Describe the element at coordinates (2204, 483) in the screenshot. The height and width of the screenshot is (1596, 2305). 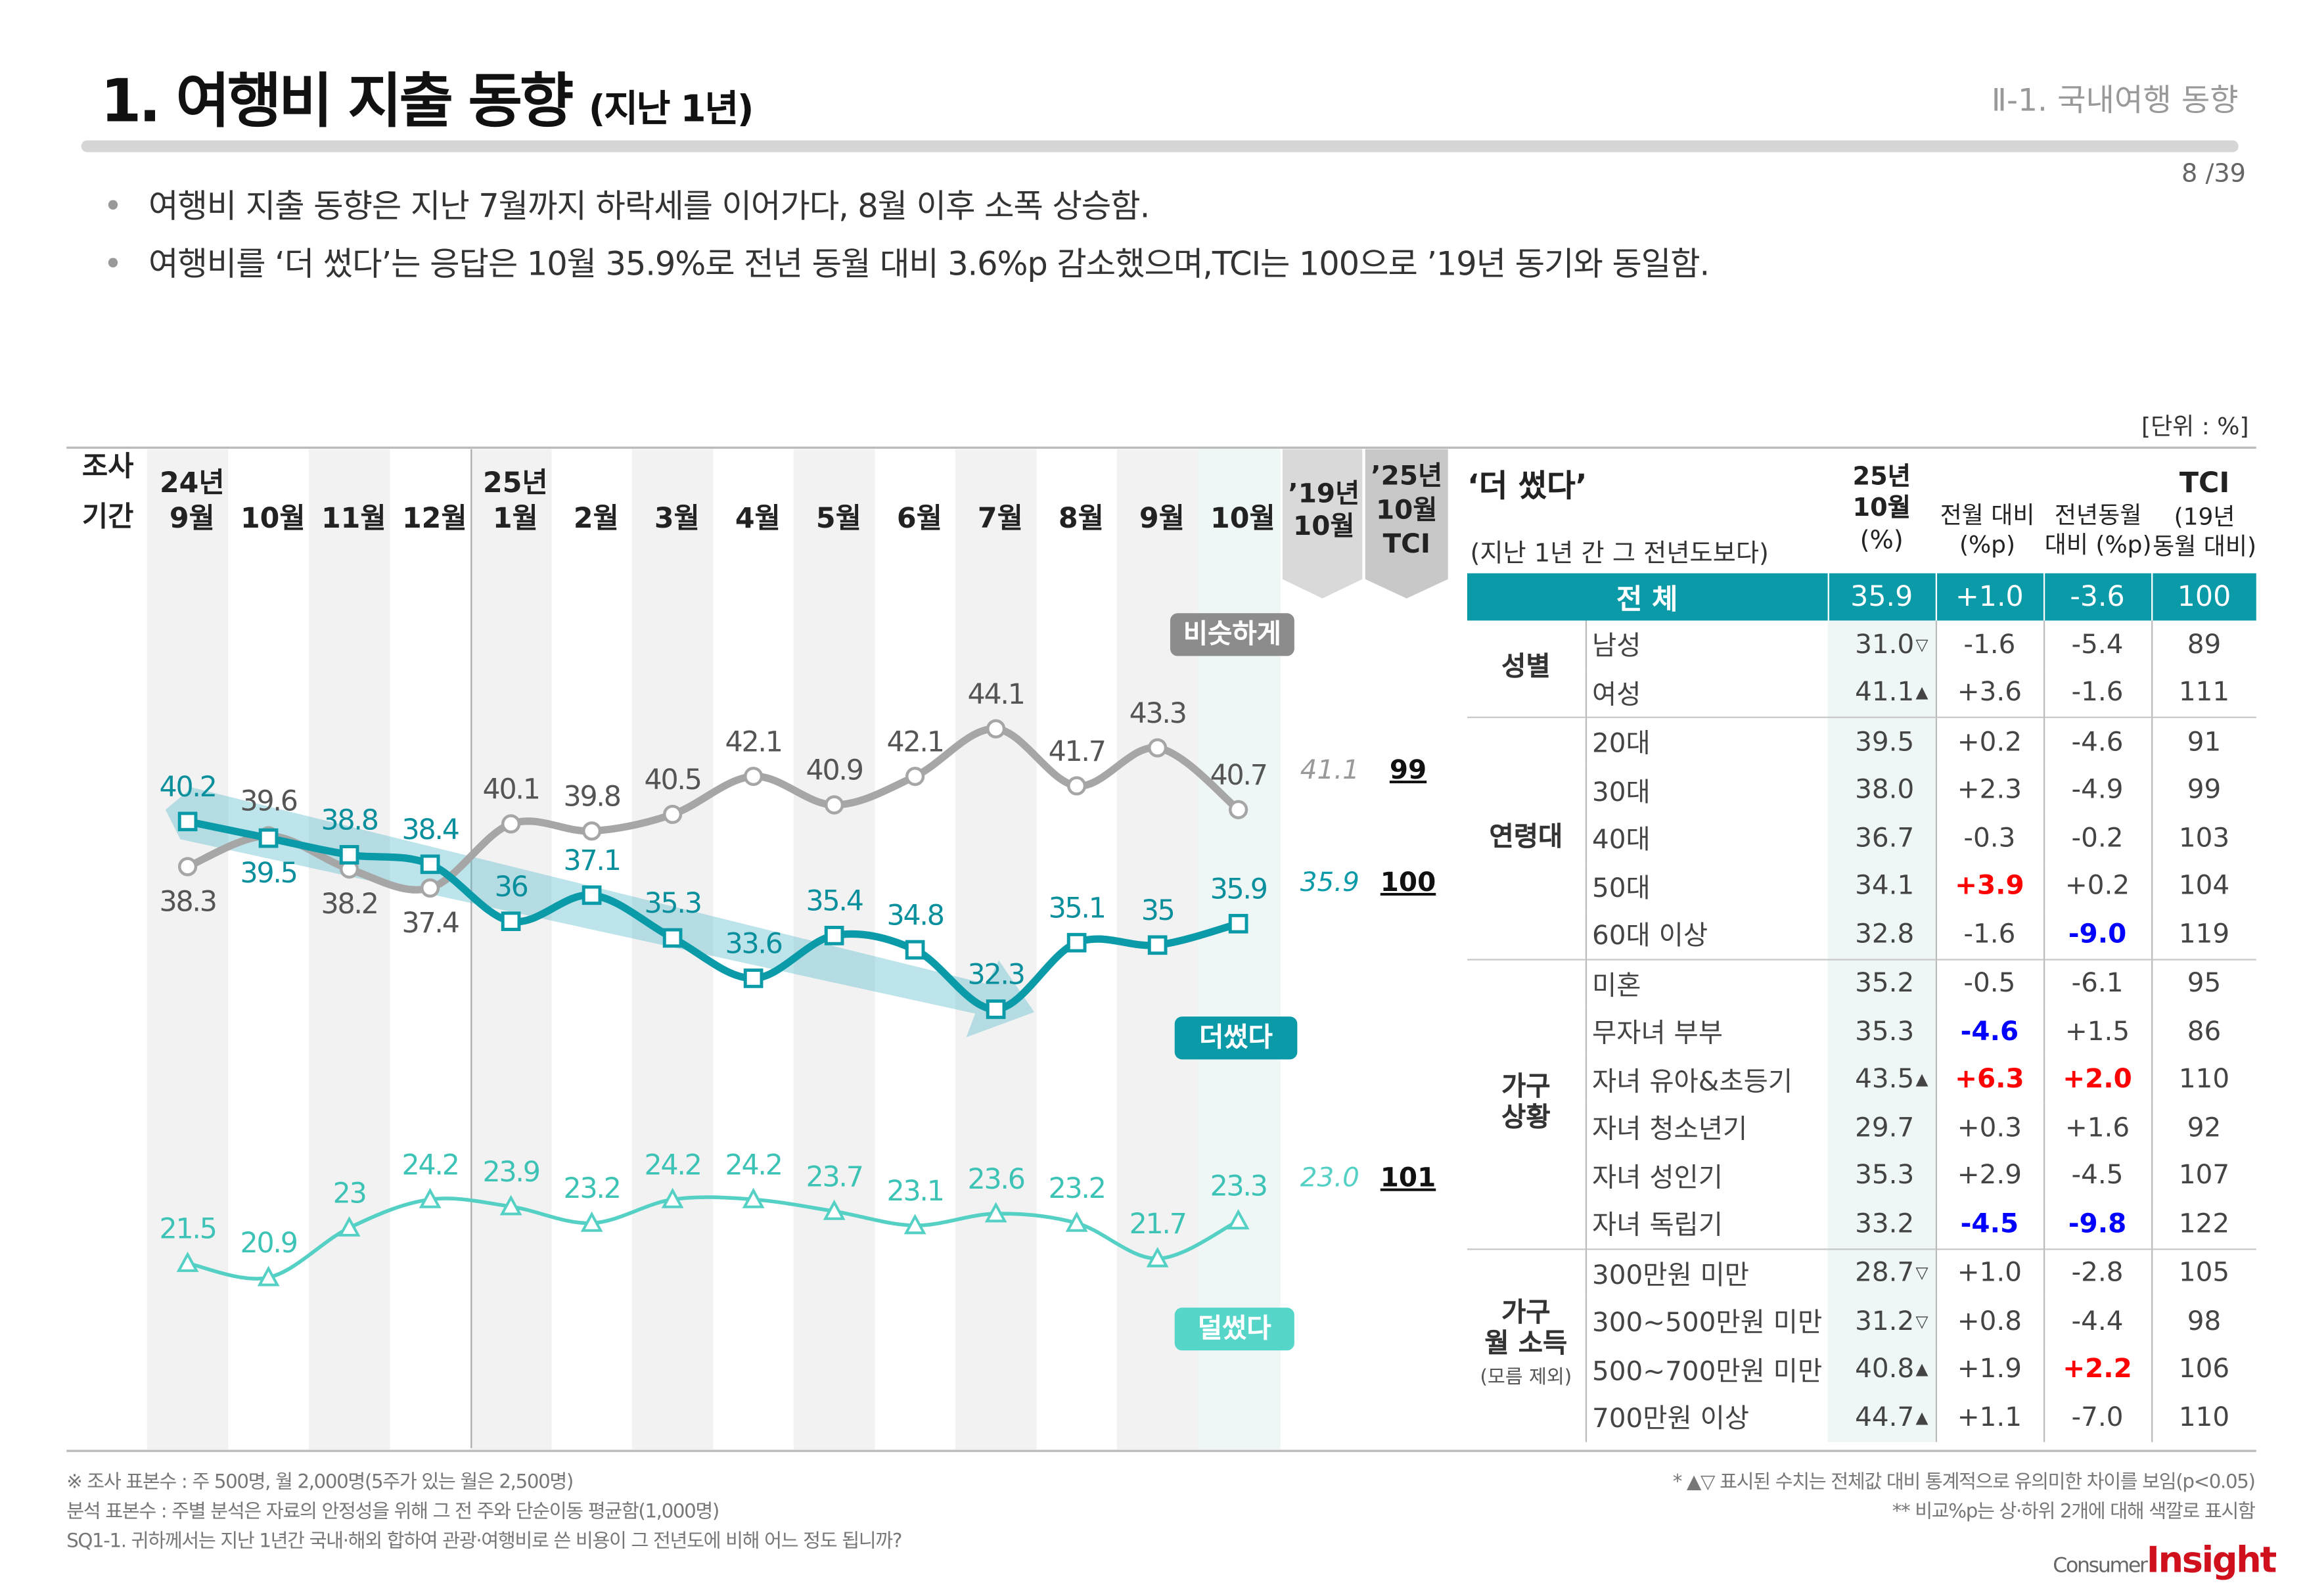
I see `hdr-line: TCI` at that location.